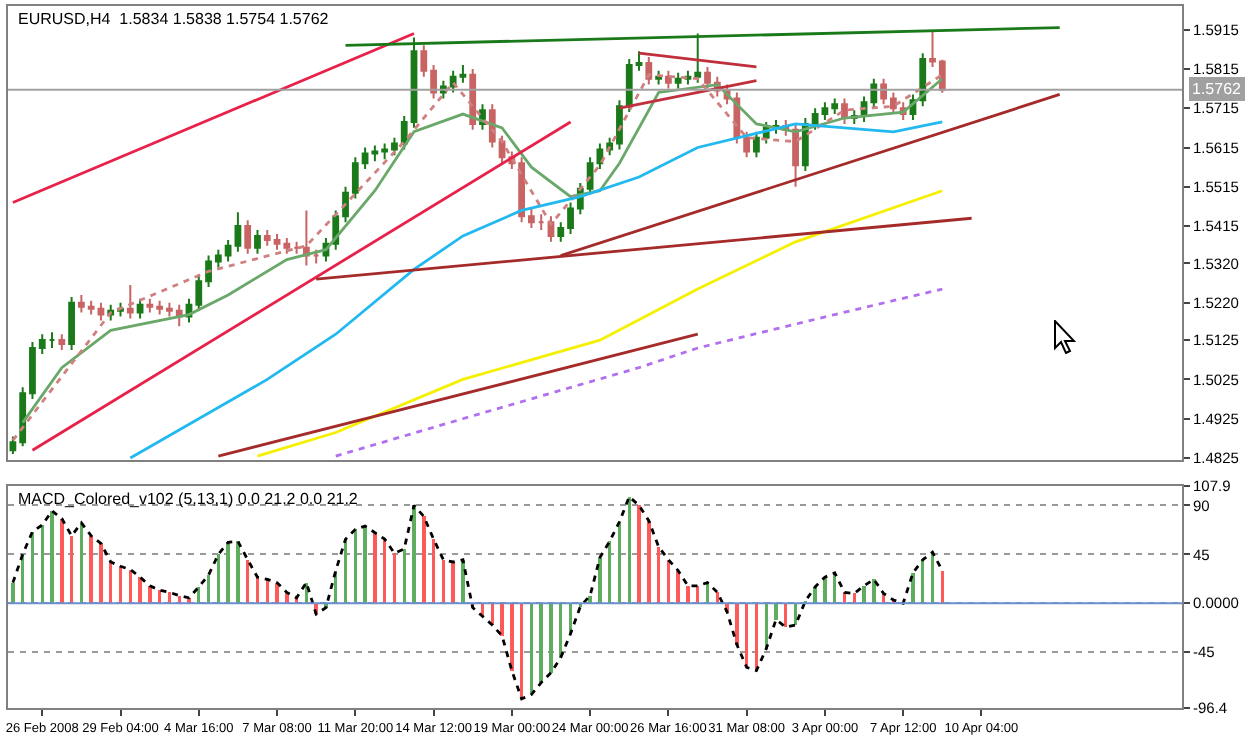  I want to click on chart-title: MACD_Colored_v102 (5,13,1) 0.0 21.2 0.0 21.2, so click(188, 499).